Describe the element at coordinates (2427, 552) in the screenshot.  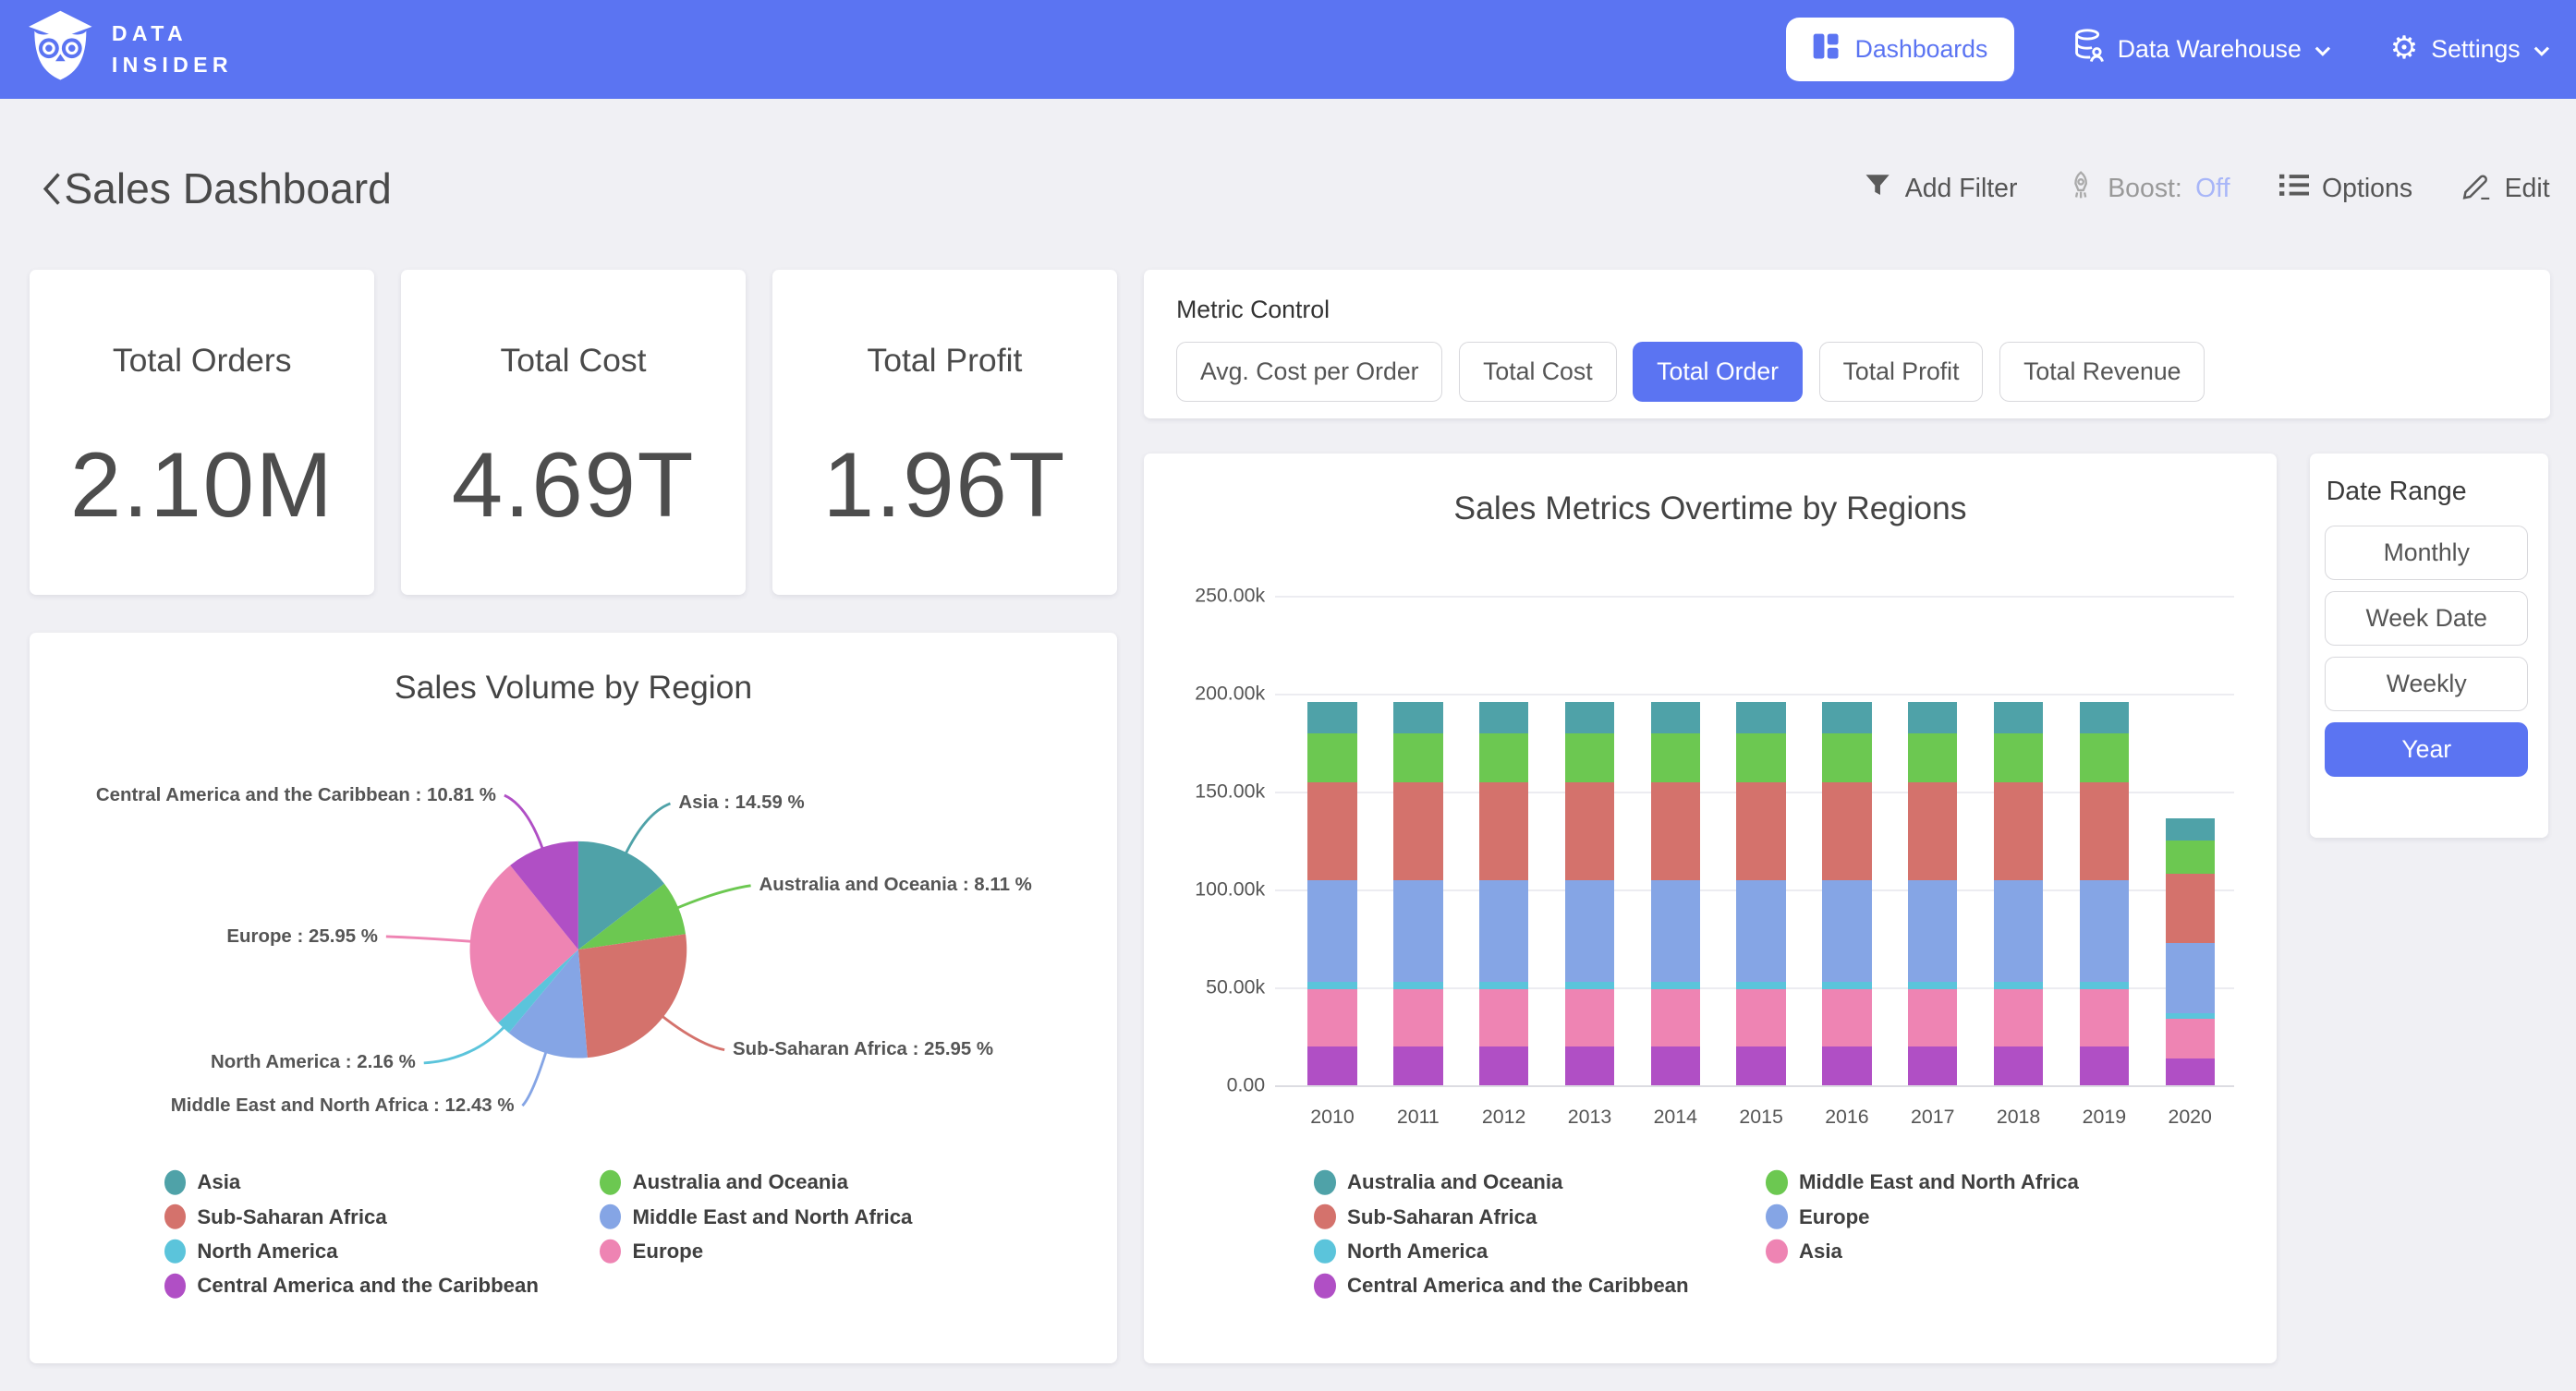
I see `date-range-monthly: Monthly` at that location.